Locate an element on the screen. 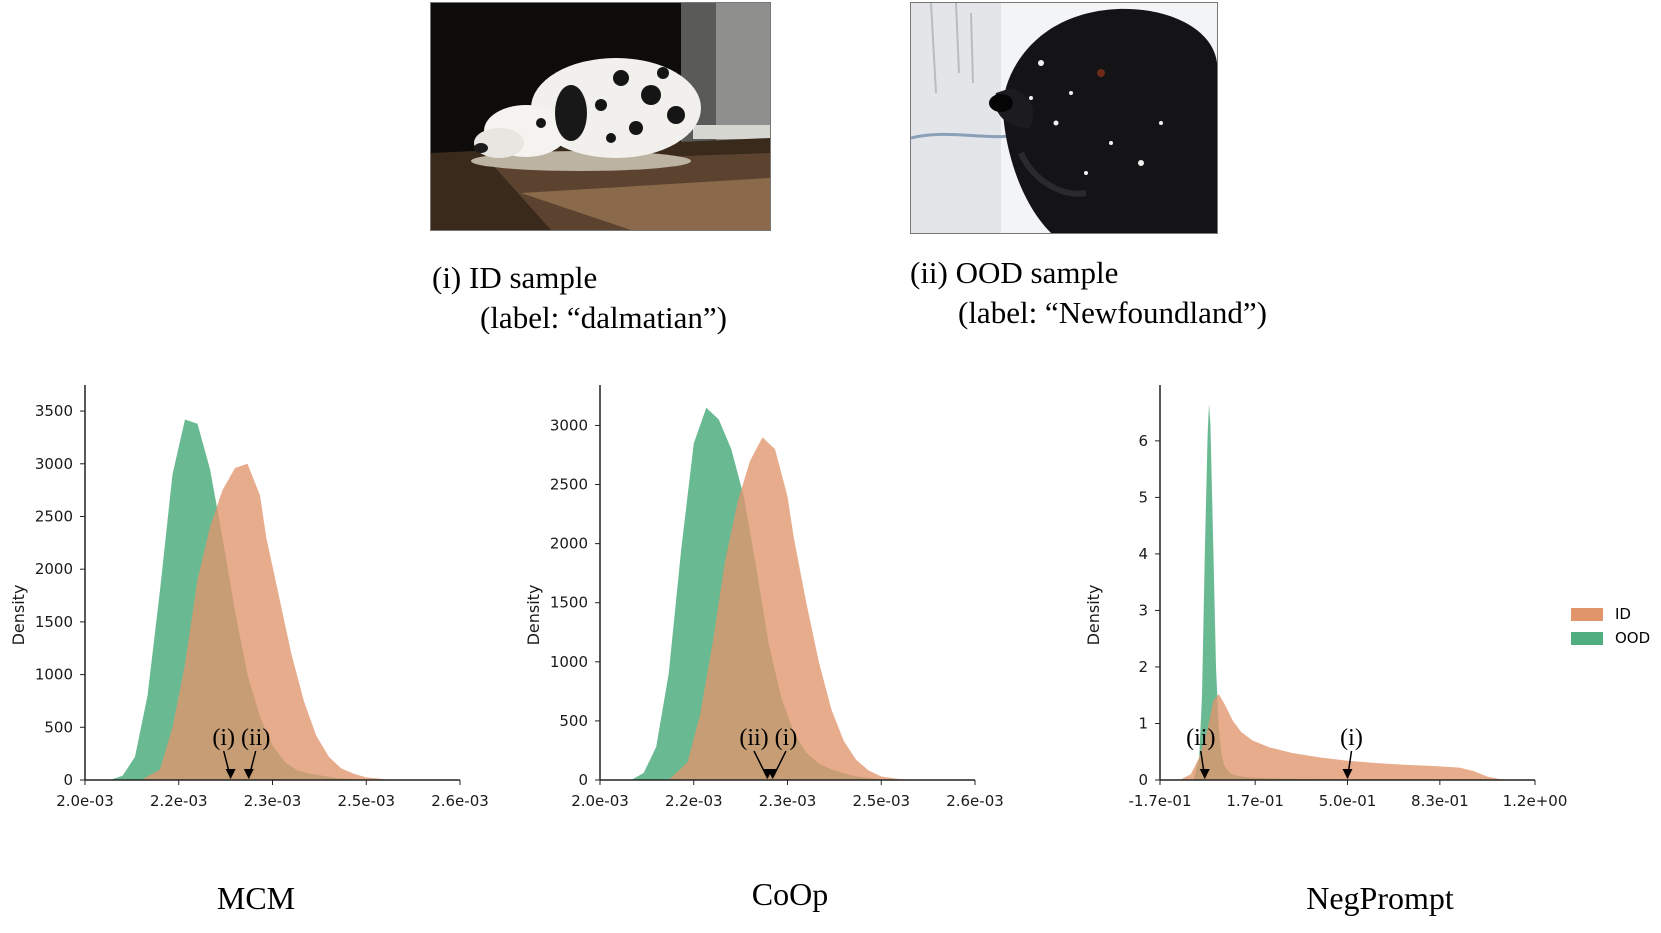 This screenshot has height=933, width=1661. id-sample-image is located at coordinates (600, 116).